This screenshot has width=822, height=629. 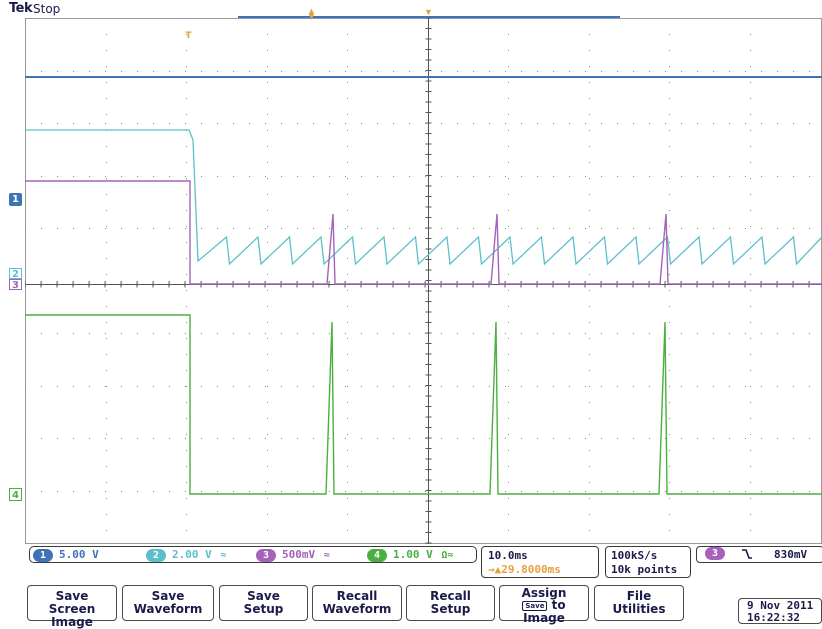 What do you see at coordinates (450, 603) in the screenshot?
I see `recall-setup-button: Recall Setup` at bounding box center [450, 603].